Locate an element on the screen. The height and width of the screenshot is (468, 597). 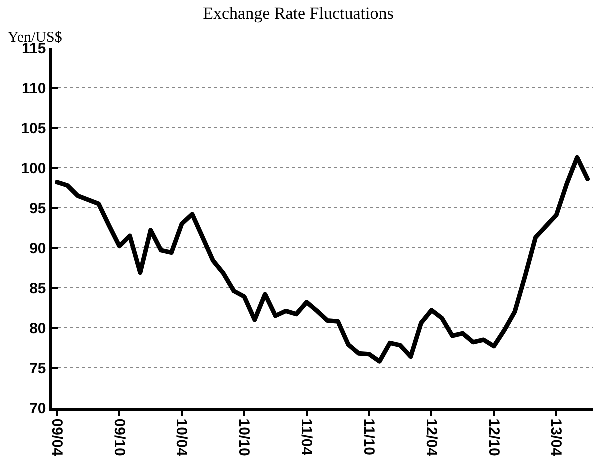
x-tick-label: 12/10 is located at coordinates (493, 437).